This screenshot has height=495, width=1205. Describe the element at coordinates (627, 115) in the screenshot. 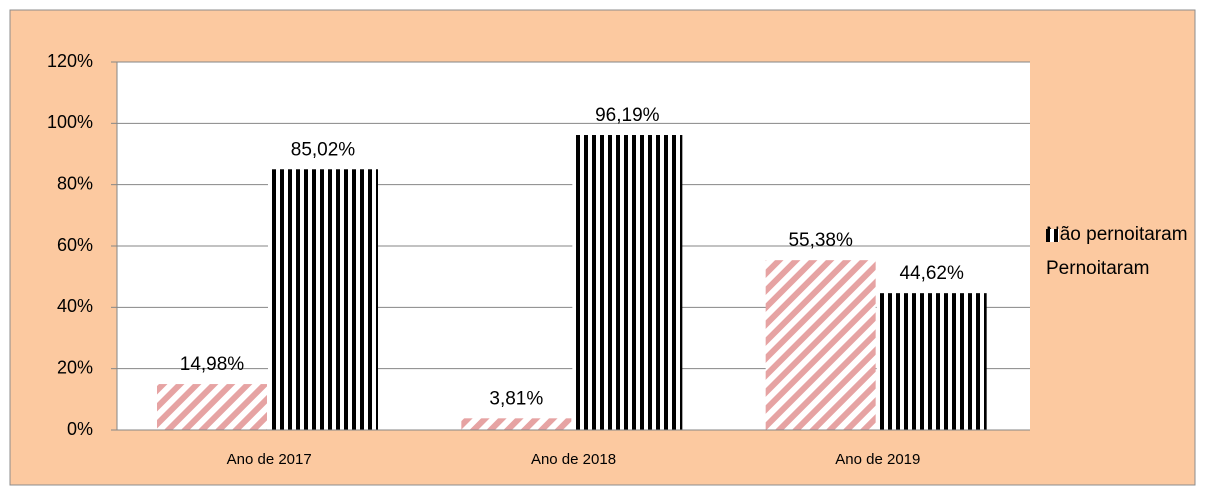

I see `value-label: 96,19%` at that location.